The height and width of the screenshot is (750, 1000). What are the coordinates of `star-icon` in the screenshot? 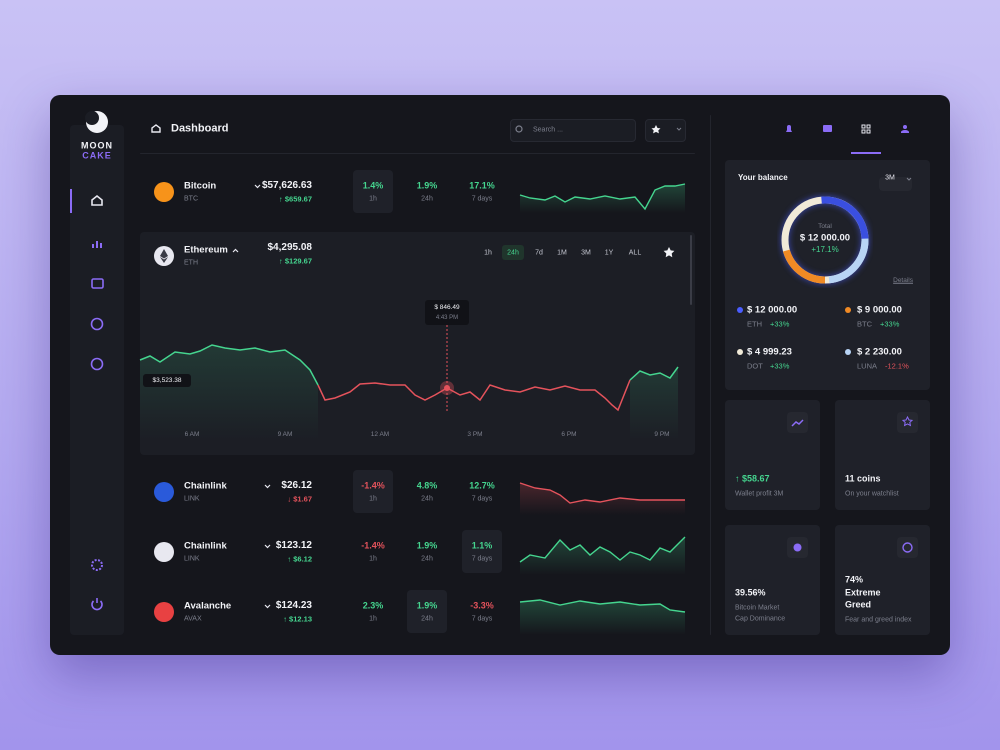 It's located at (656, 129).